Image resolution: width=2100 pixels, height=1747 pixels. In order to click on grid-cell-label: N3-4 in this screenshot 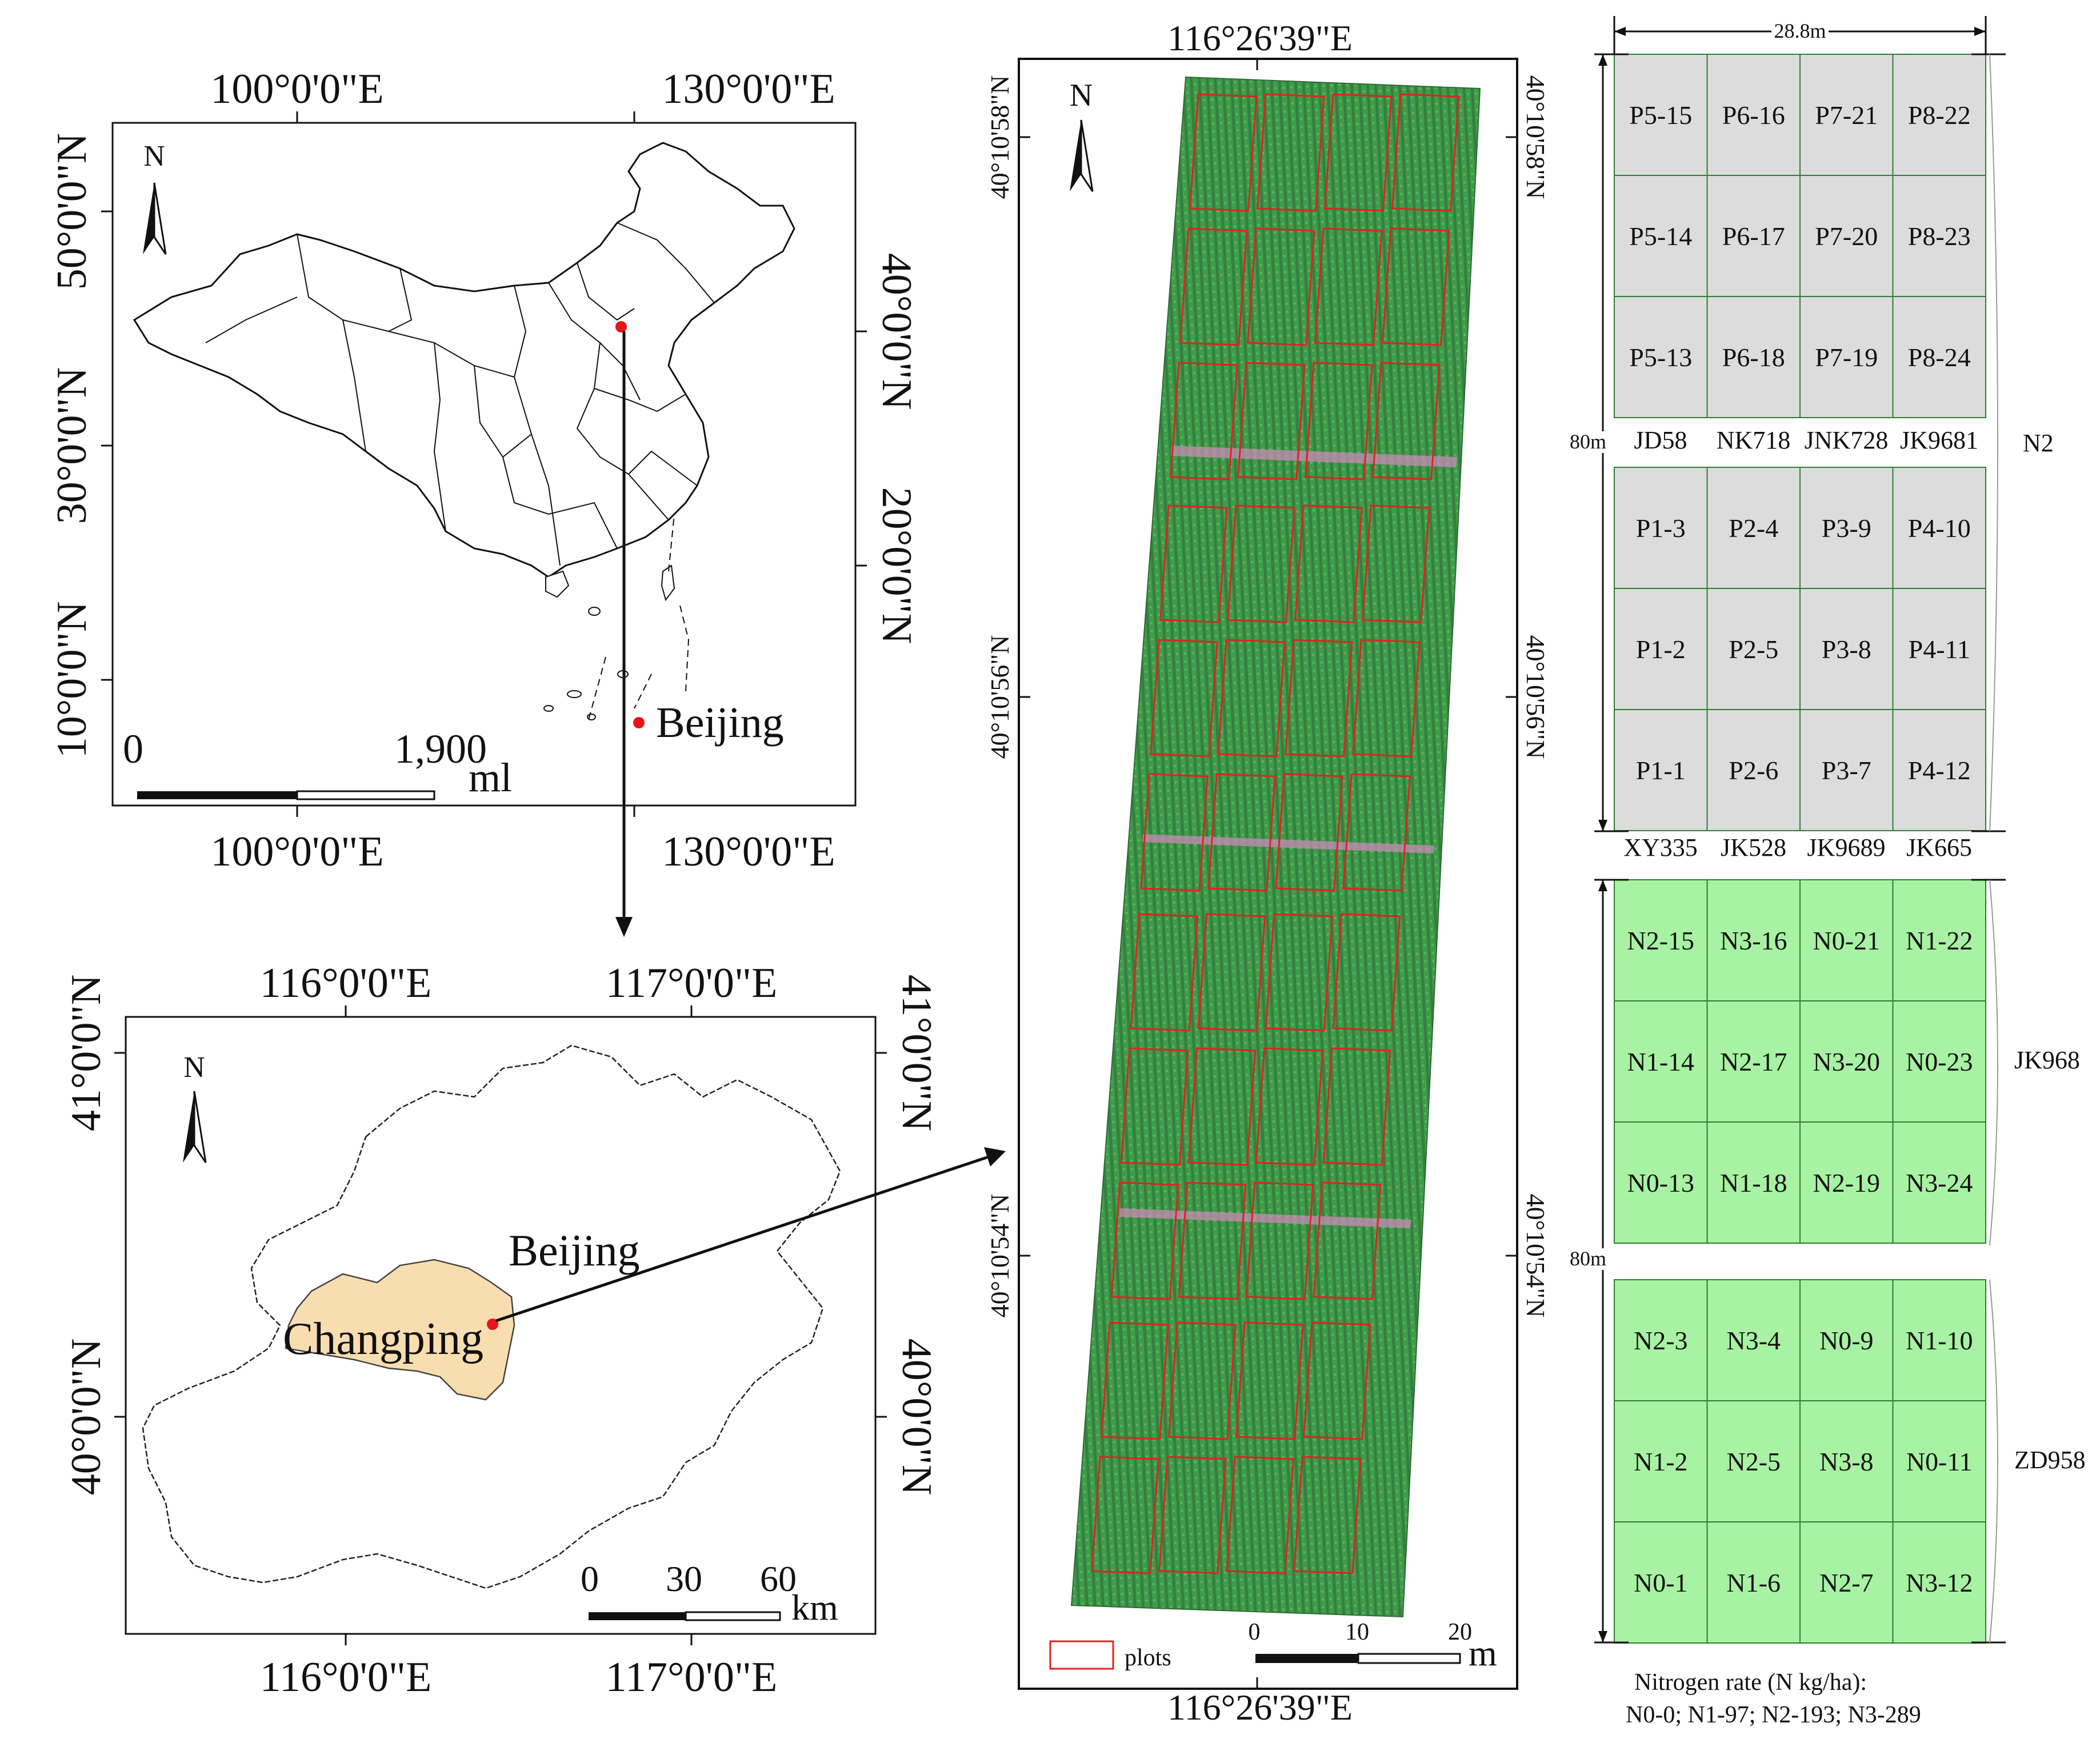, I will do `click(1753, 1340)`.